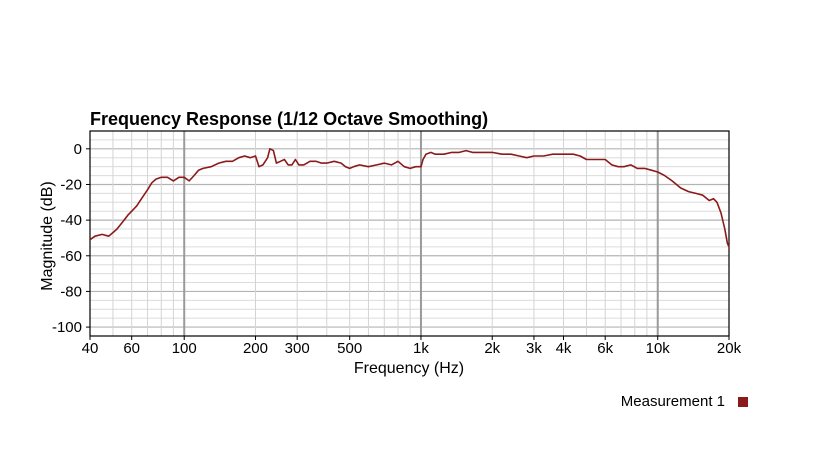  Describe the element at coordinates (492, 348) in the screenshot. I see `x-tick-label: 2k` at that location.